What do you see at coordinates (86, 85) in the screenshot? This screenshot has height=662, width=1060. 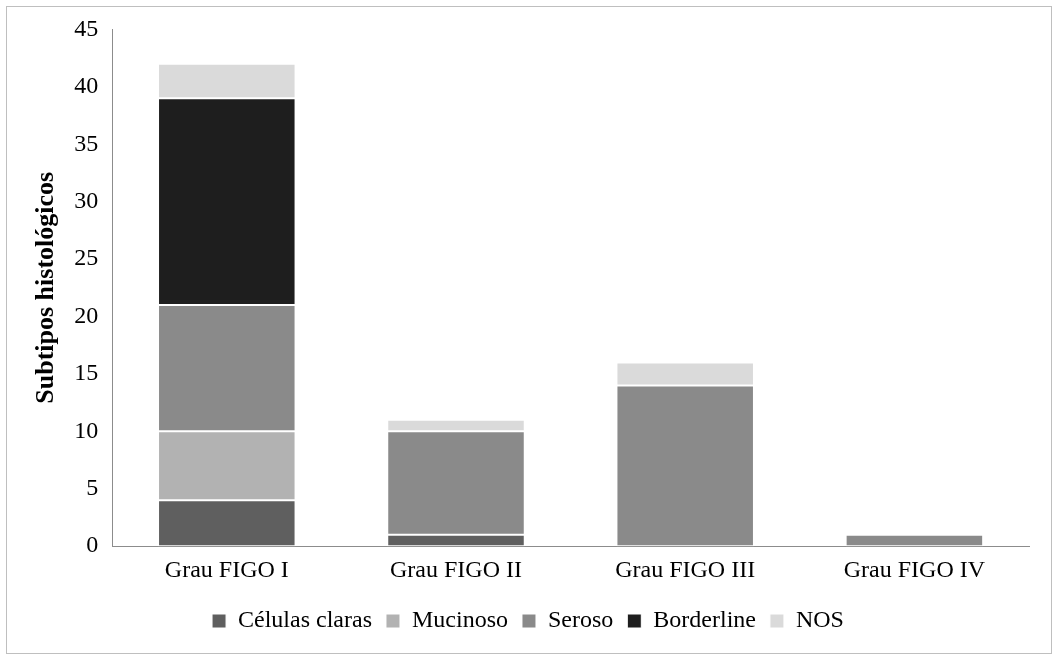 I see `y-tick-label: 40` at bounding box center [86, 85].